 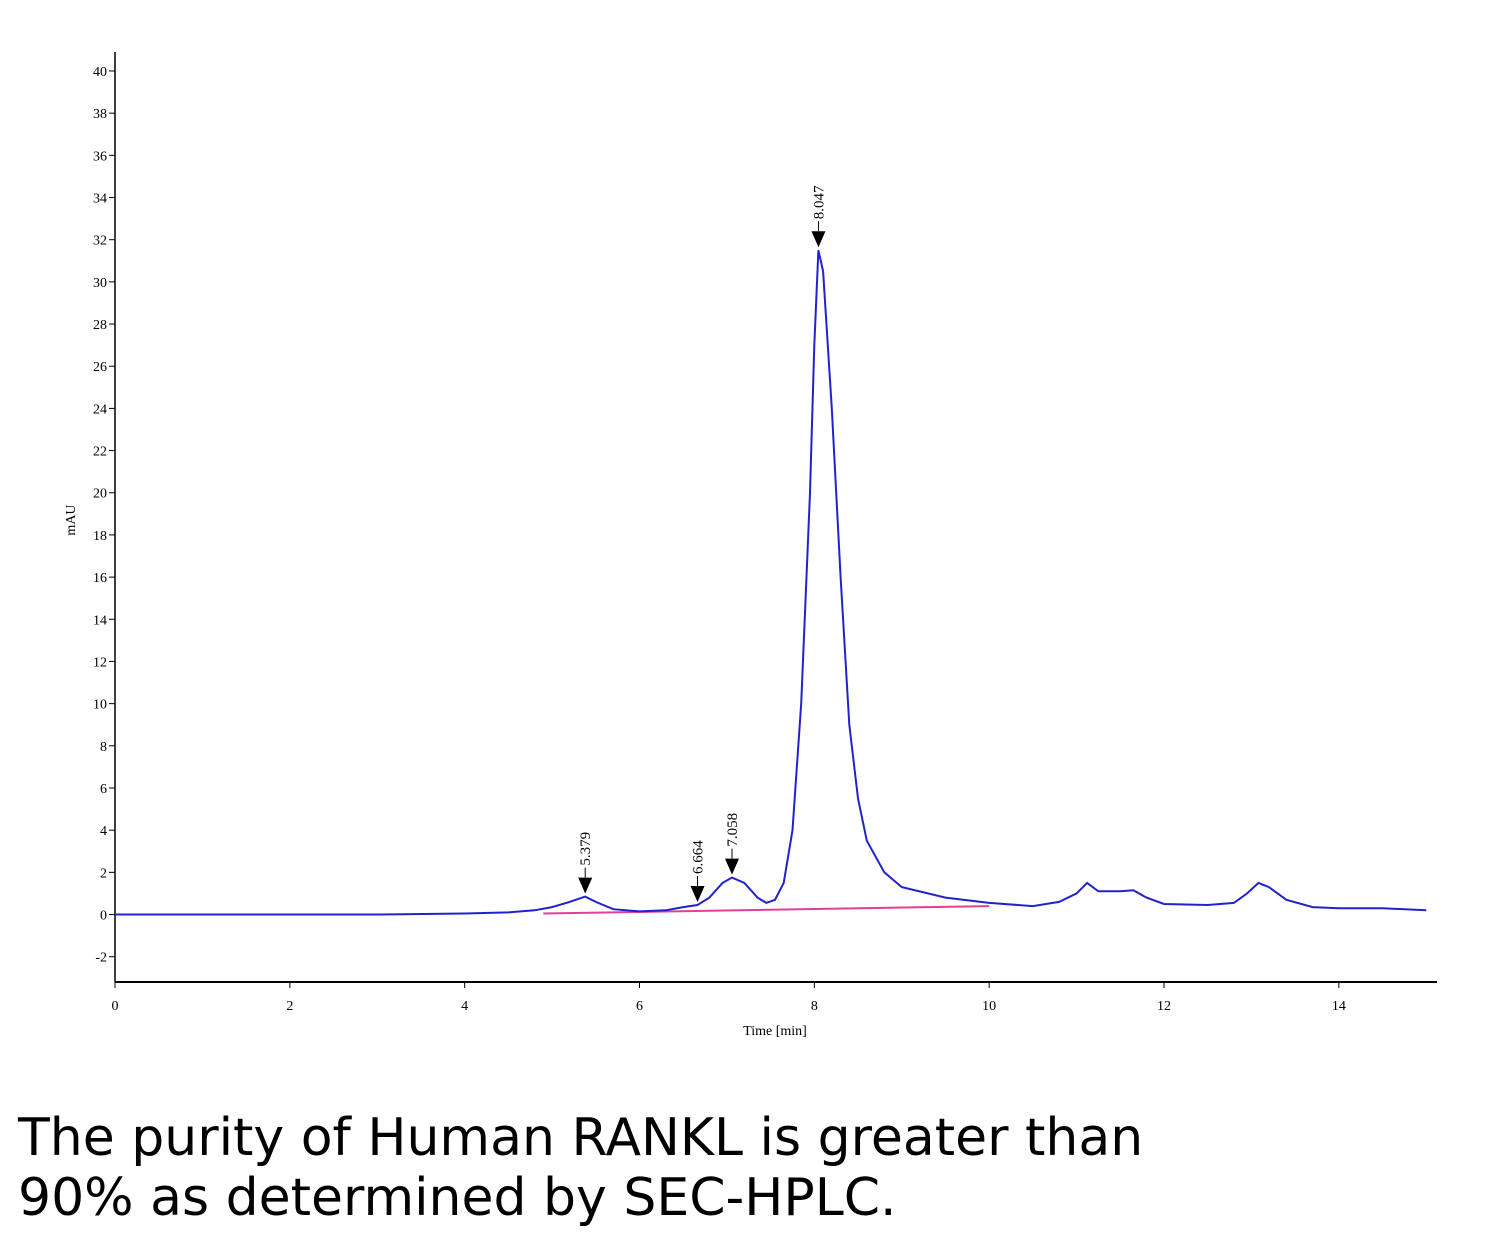 What do you see at coordinates (100, 620) in the screenshot?
I see `y-tick-label: 14` at bounding box center [100, 620].